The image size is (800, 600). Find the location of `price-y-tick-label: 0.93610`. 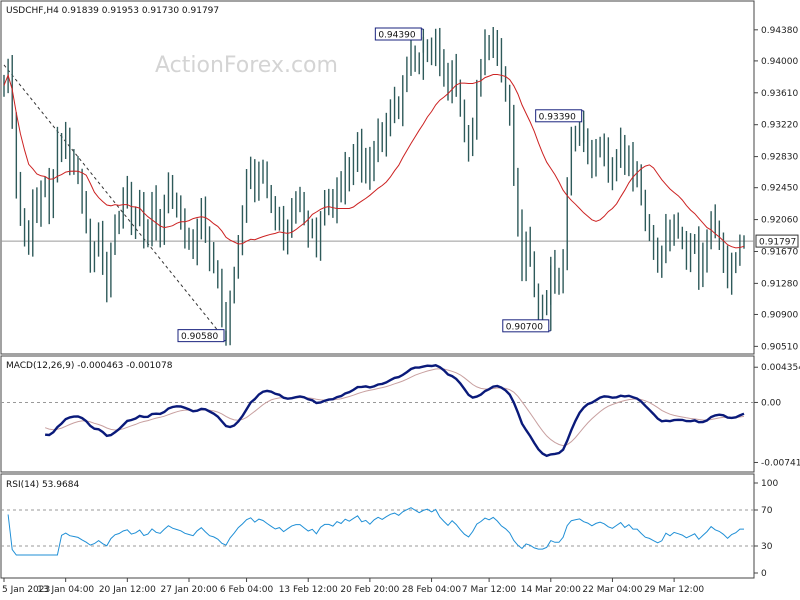

price-y-tick-label: 0.93610 is located at coordinates (779, 94).